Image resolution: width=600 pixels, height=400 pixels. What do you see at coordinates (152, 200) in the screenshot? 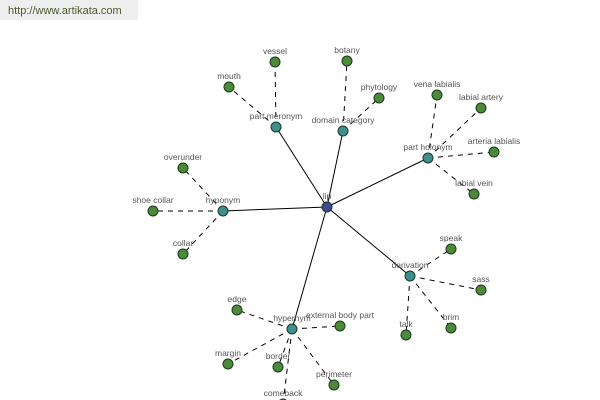
I see `word-node-label: shoe collar` at bounding box center [152, 200].